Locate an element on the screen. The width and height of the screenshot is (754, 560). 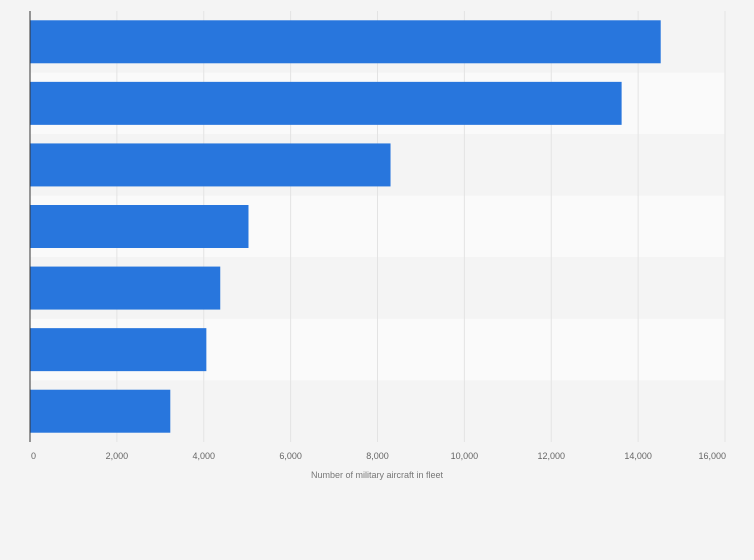
x-tick-label: 2,000 is located at coordinates (117, 456).